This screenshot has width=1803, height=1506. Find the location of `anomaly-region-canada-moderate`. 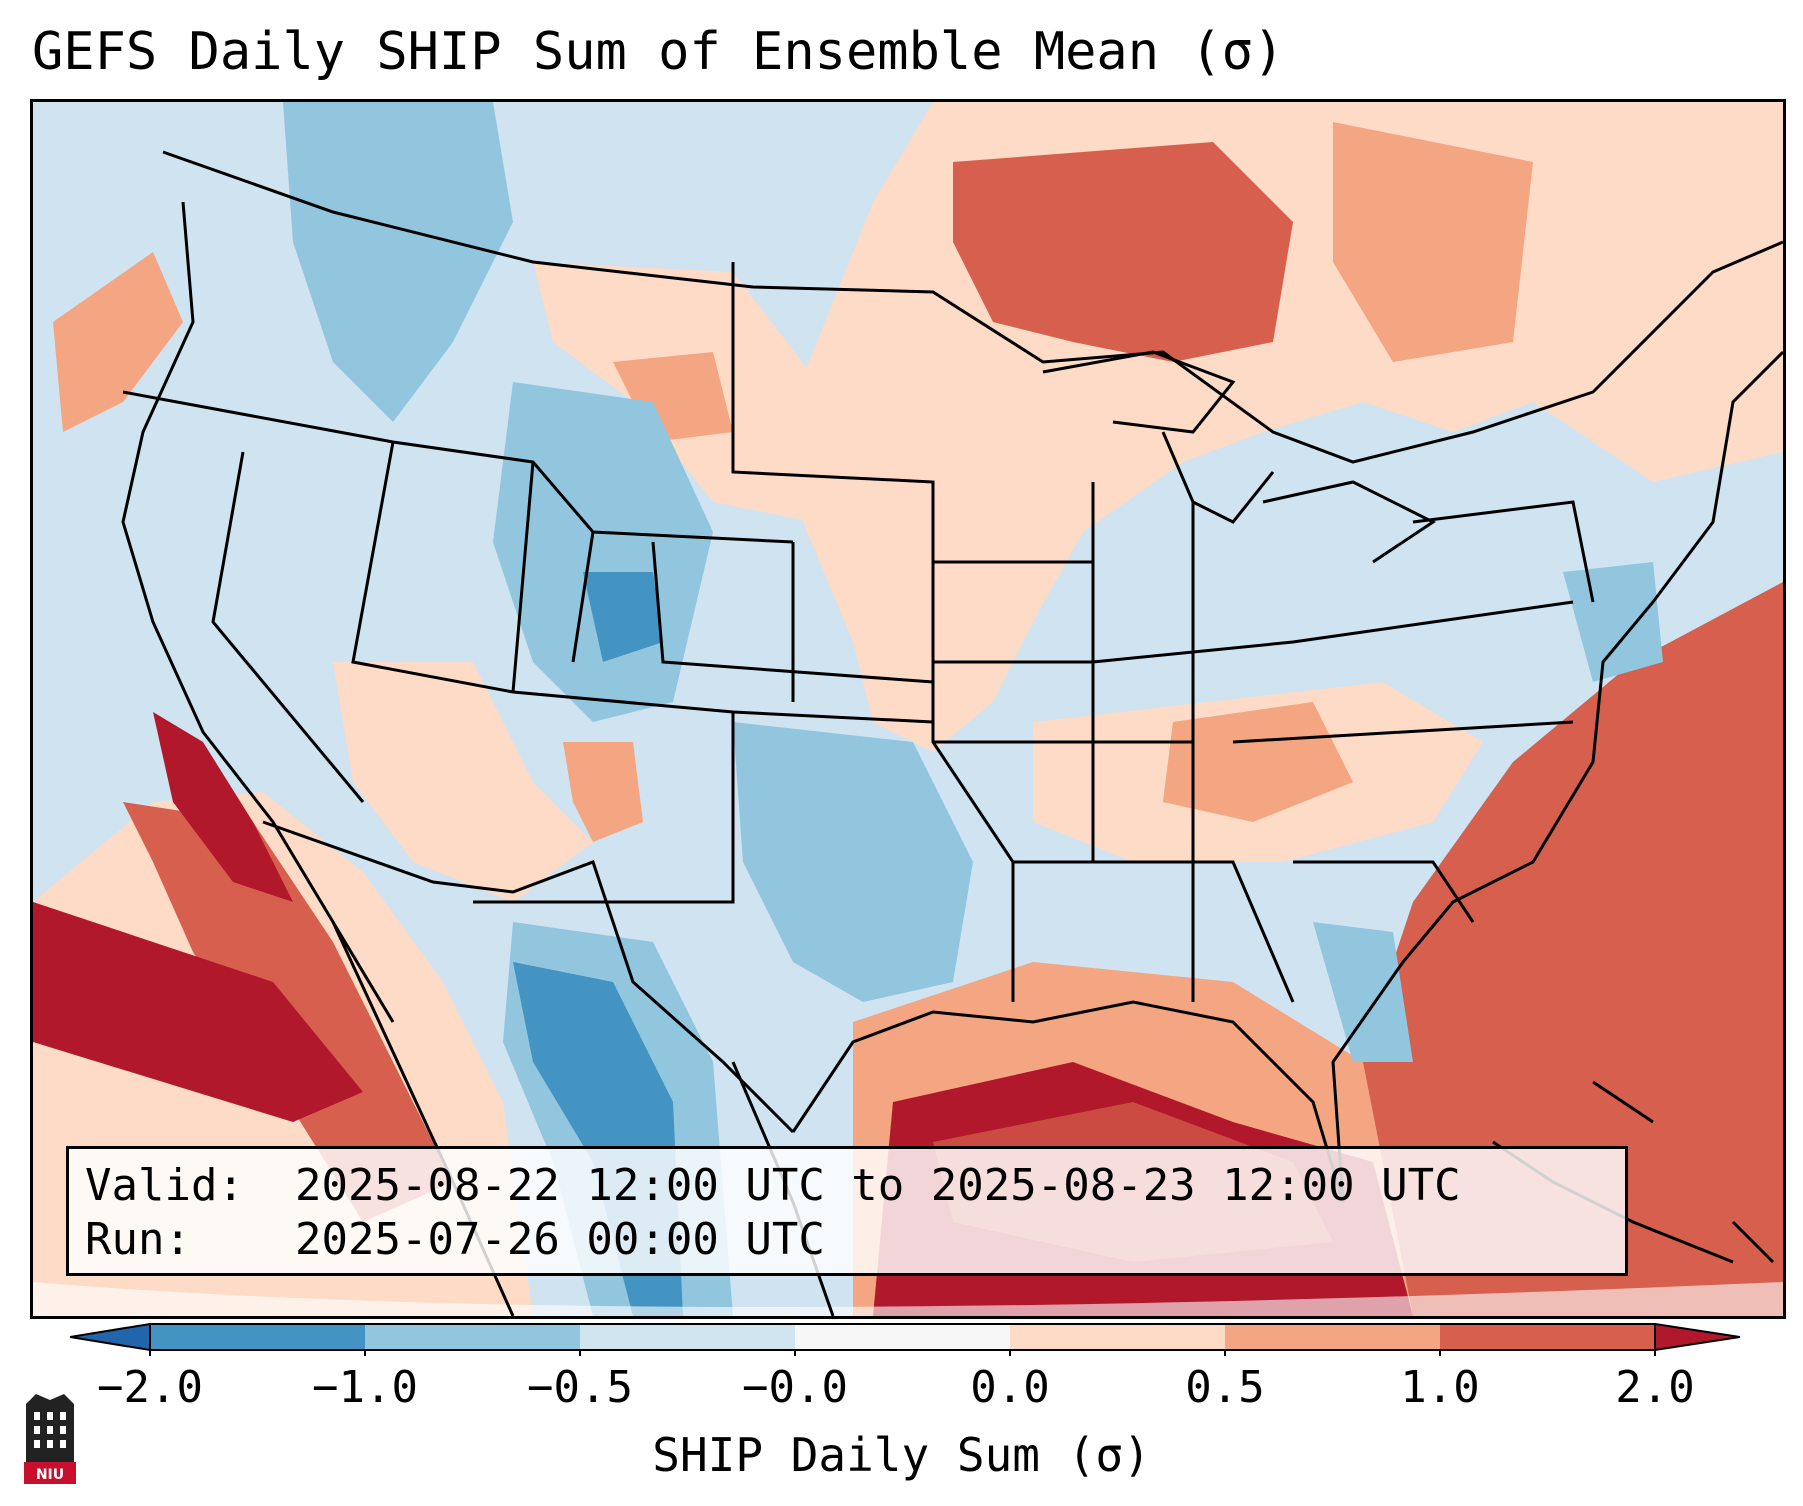

anomaly-region-canada-moderate is located at coordinates (1433, 242).